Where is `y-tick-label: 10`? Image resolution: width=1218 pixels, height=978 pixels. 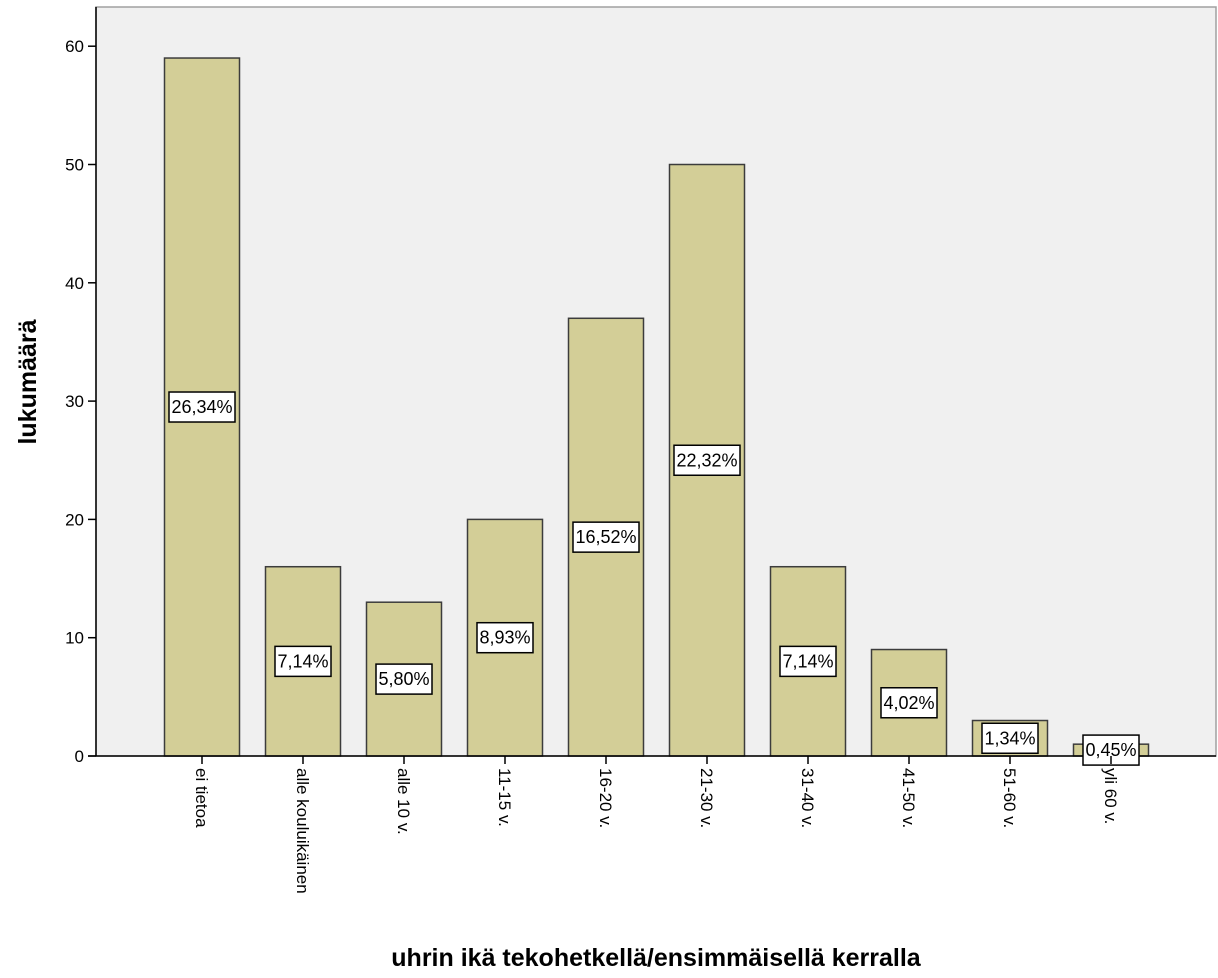
y-tick-label: 10 is located at coordinates (74, 638).